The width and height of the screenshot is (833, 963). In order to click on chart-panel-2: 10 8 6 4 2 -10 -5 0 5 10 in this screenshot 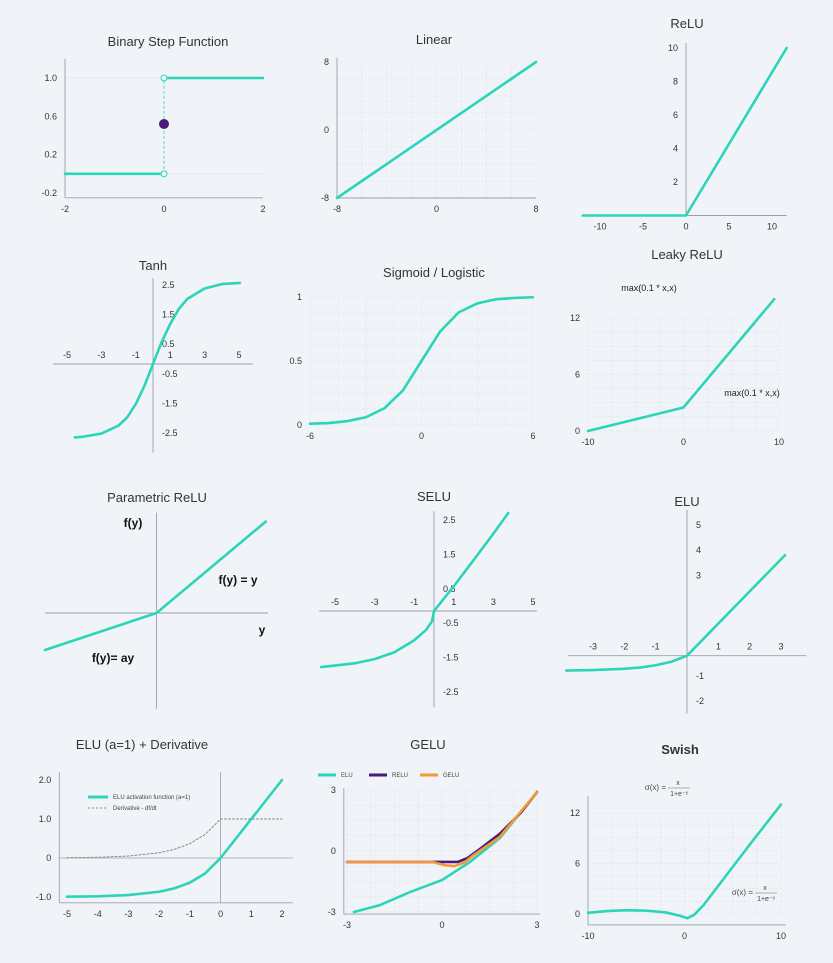, I will do `click(684, 137)`.